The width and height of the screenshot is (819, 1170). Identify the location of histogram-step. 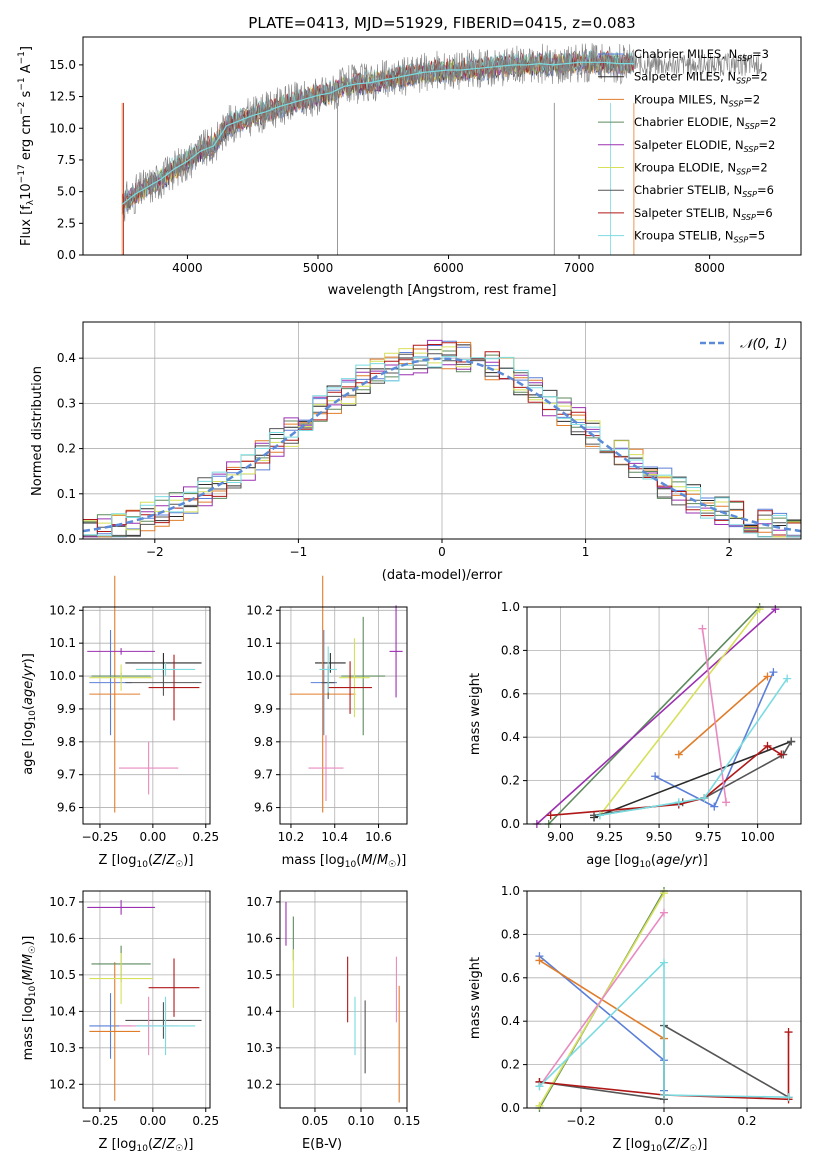
(442, 439).